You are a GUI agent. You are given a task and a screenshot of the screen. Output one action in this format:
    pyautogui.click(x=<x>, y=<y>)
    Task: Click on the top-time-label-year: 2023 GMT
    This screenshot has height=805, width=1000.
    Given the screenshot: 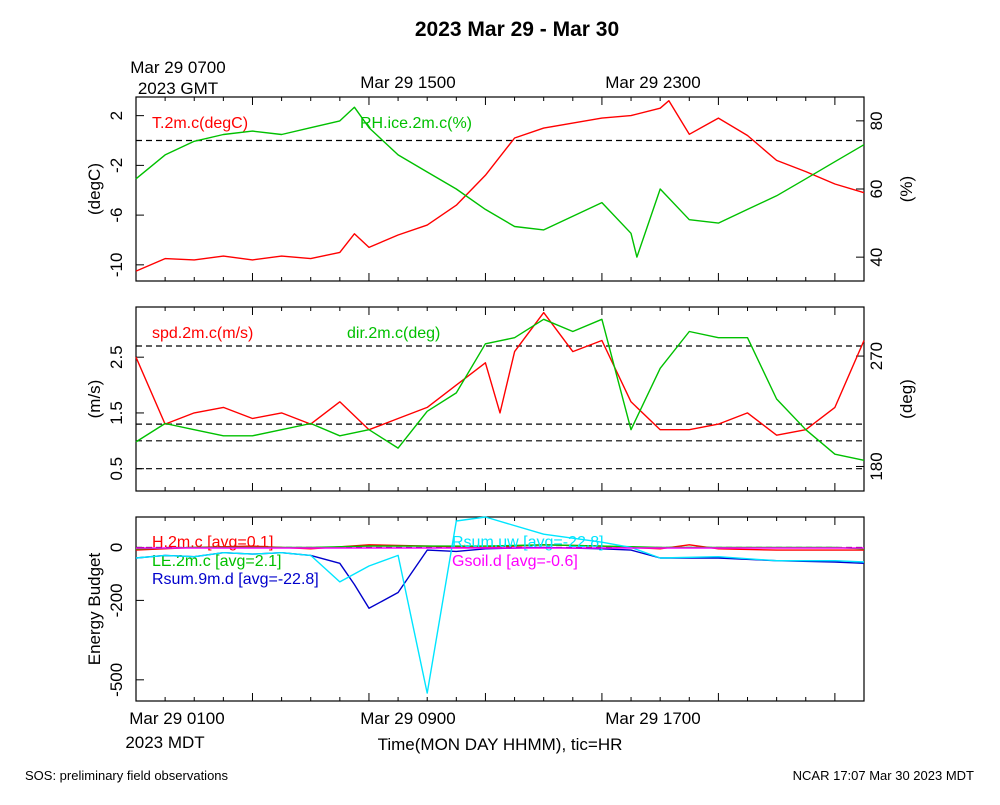 What is the action you would take?
    pyautogui.click(x=178, y=88)
    